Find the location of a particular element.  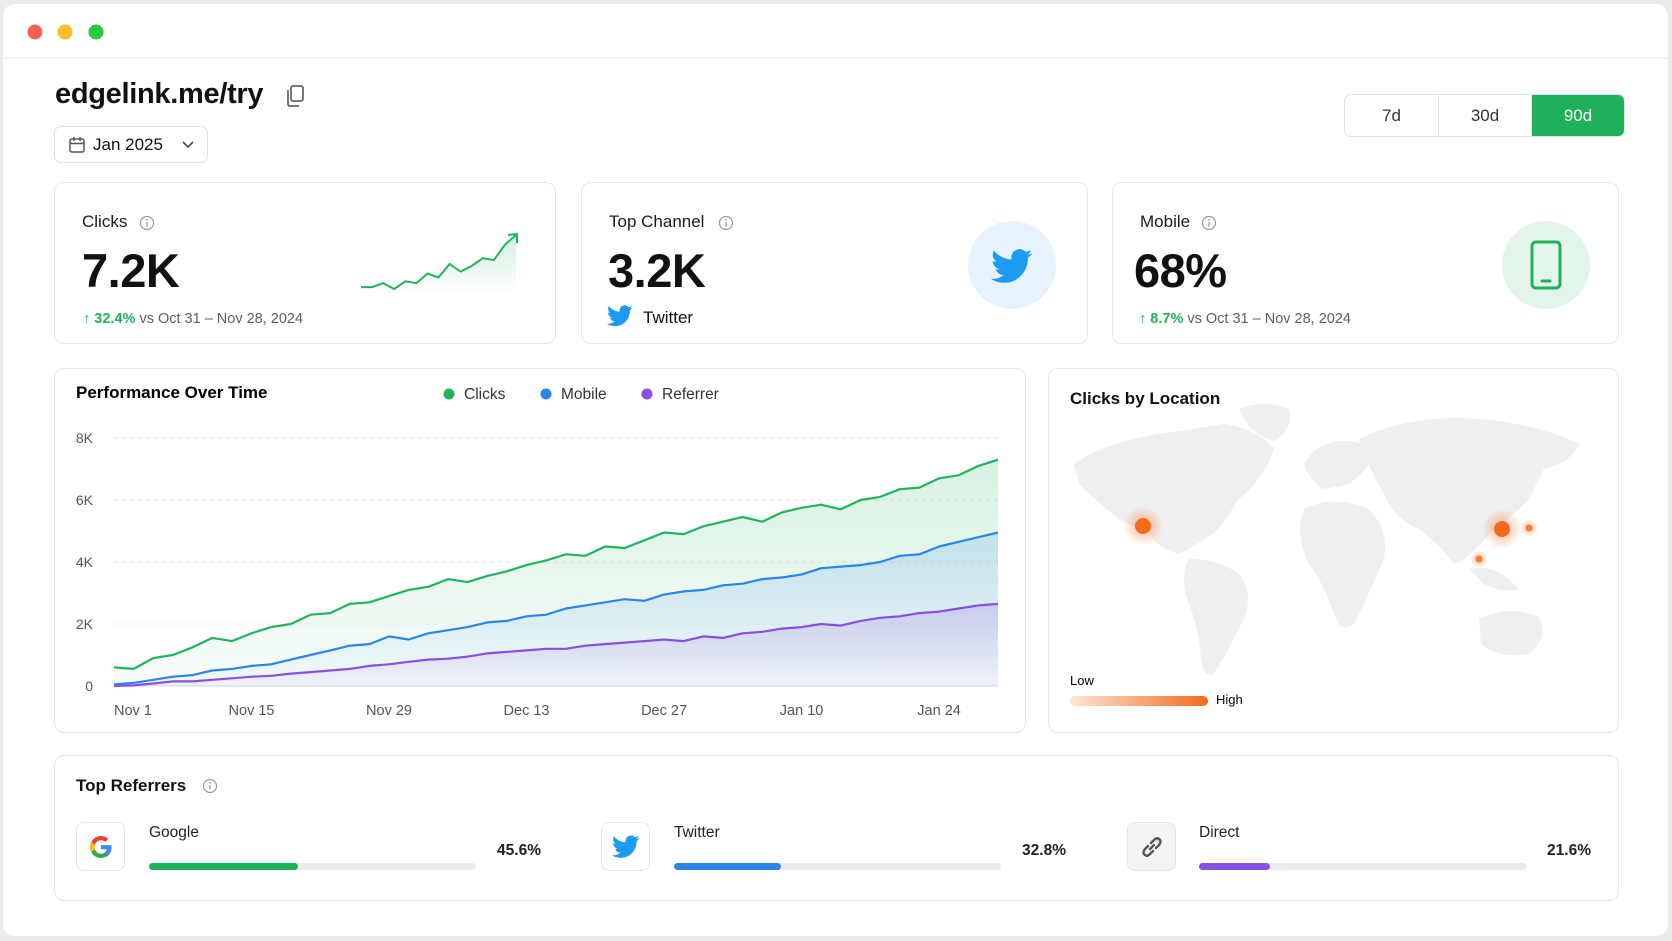

range-button: 90d is located at coordinates (1577, 115).